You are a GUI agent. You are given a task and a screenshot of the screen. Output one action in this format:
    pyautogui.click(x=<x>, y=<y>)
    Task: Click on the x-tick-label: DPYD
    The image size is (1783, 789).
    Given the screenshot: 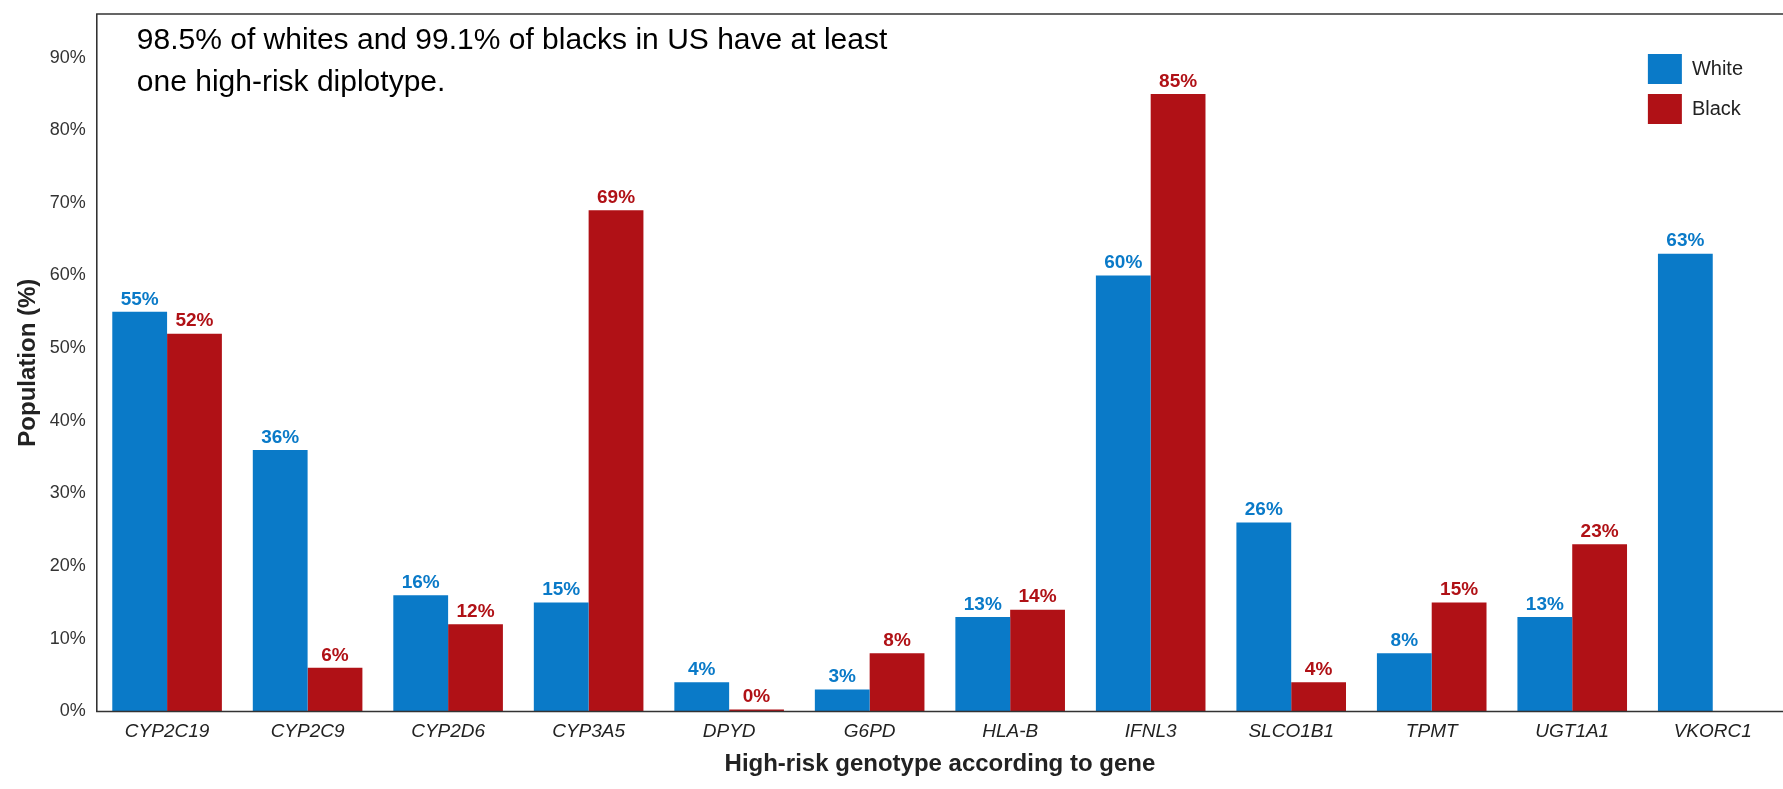 What is the action you would take?
    pyautogui.click(x=729, y=731)
    